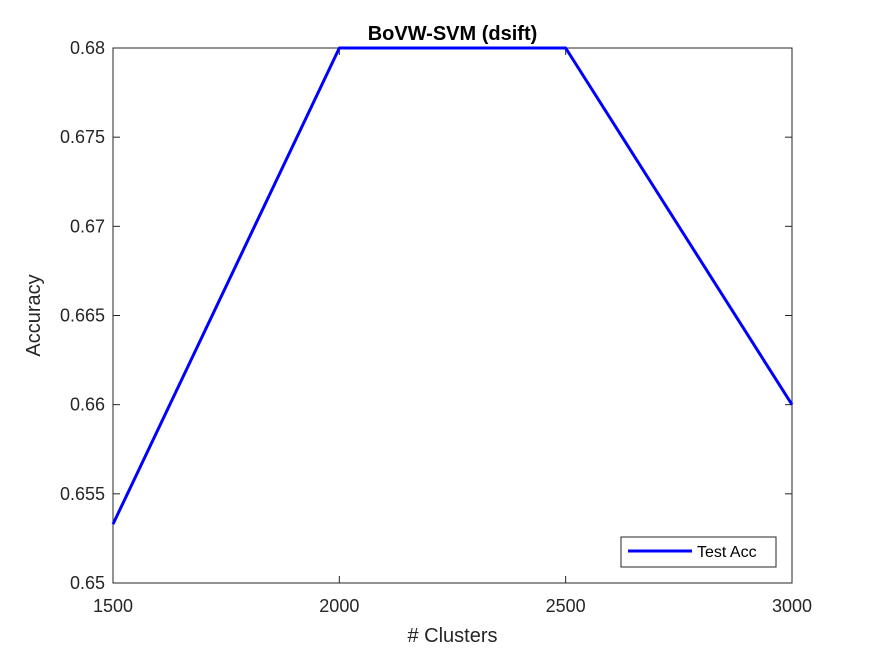 This screenshot has width=875, height=656. I want to click on legend: Test Acc, so click(698, 552).